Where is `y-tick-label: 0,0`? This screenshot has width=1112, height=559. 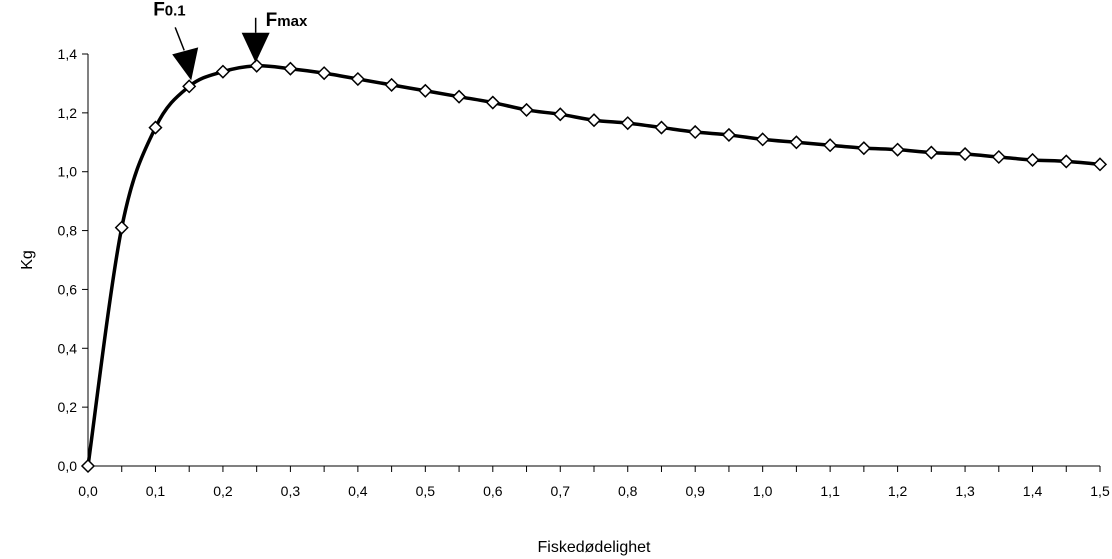
y-tick-label: 0,0 is located at coordinates (68, 466).